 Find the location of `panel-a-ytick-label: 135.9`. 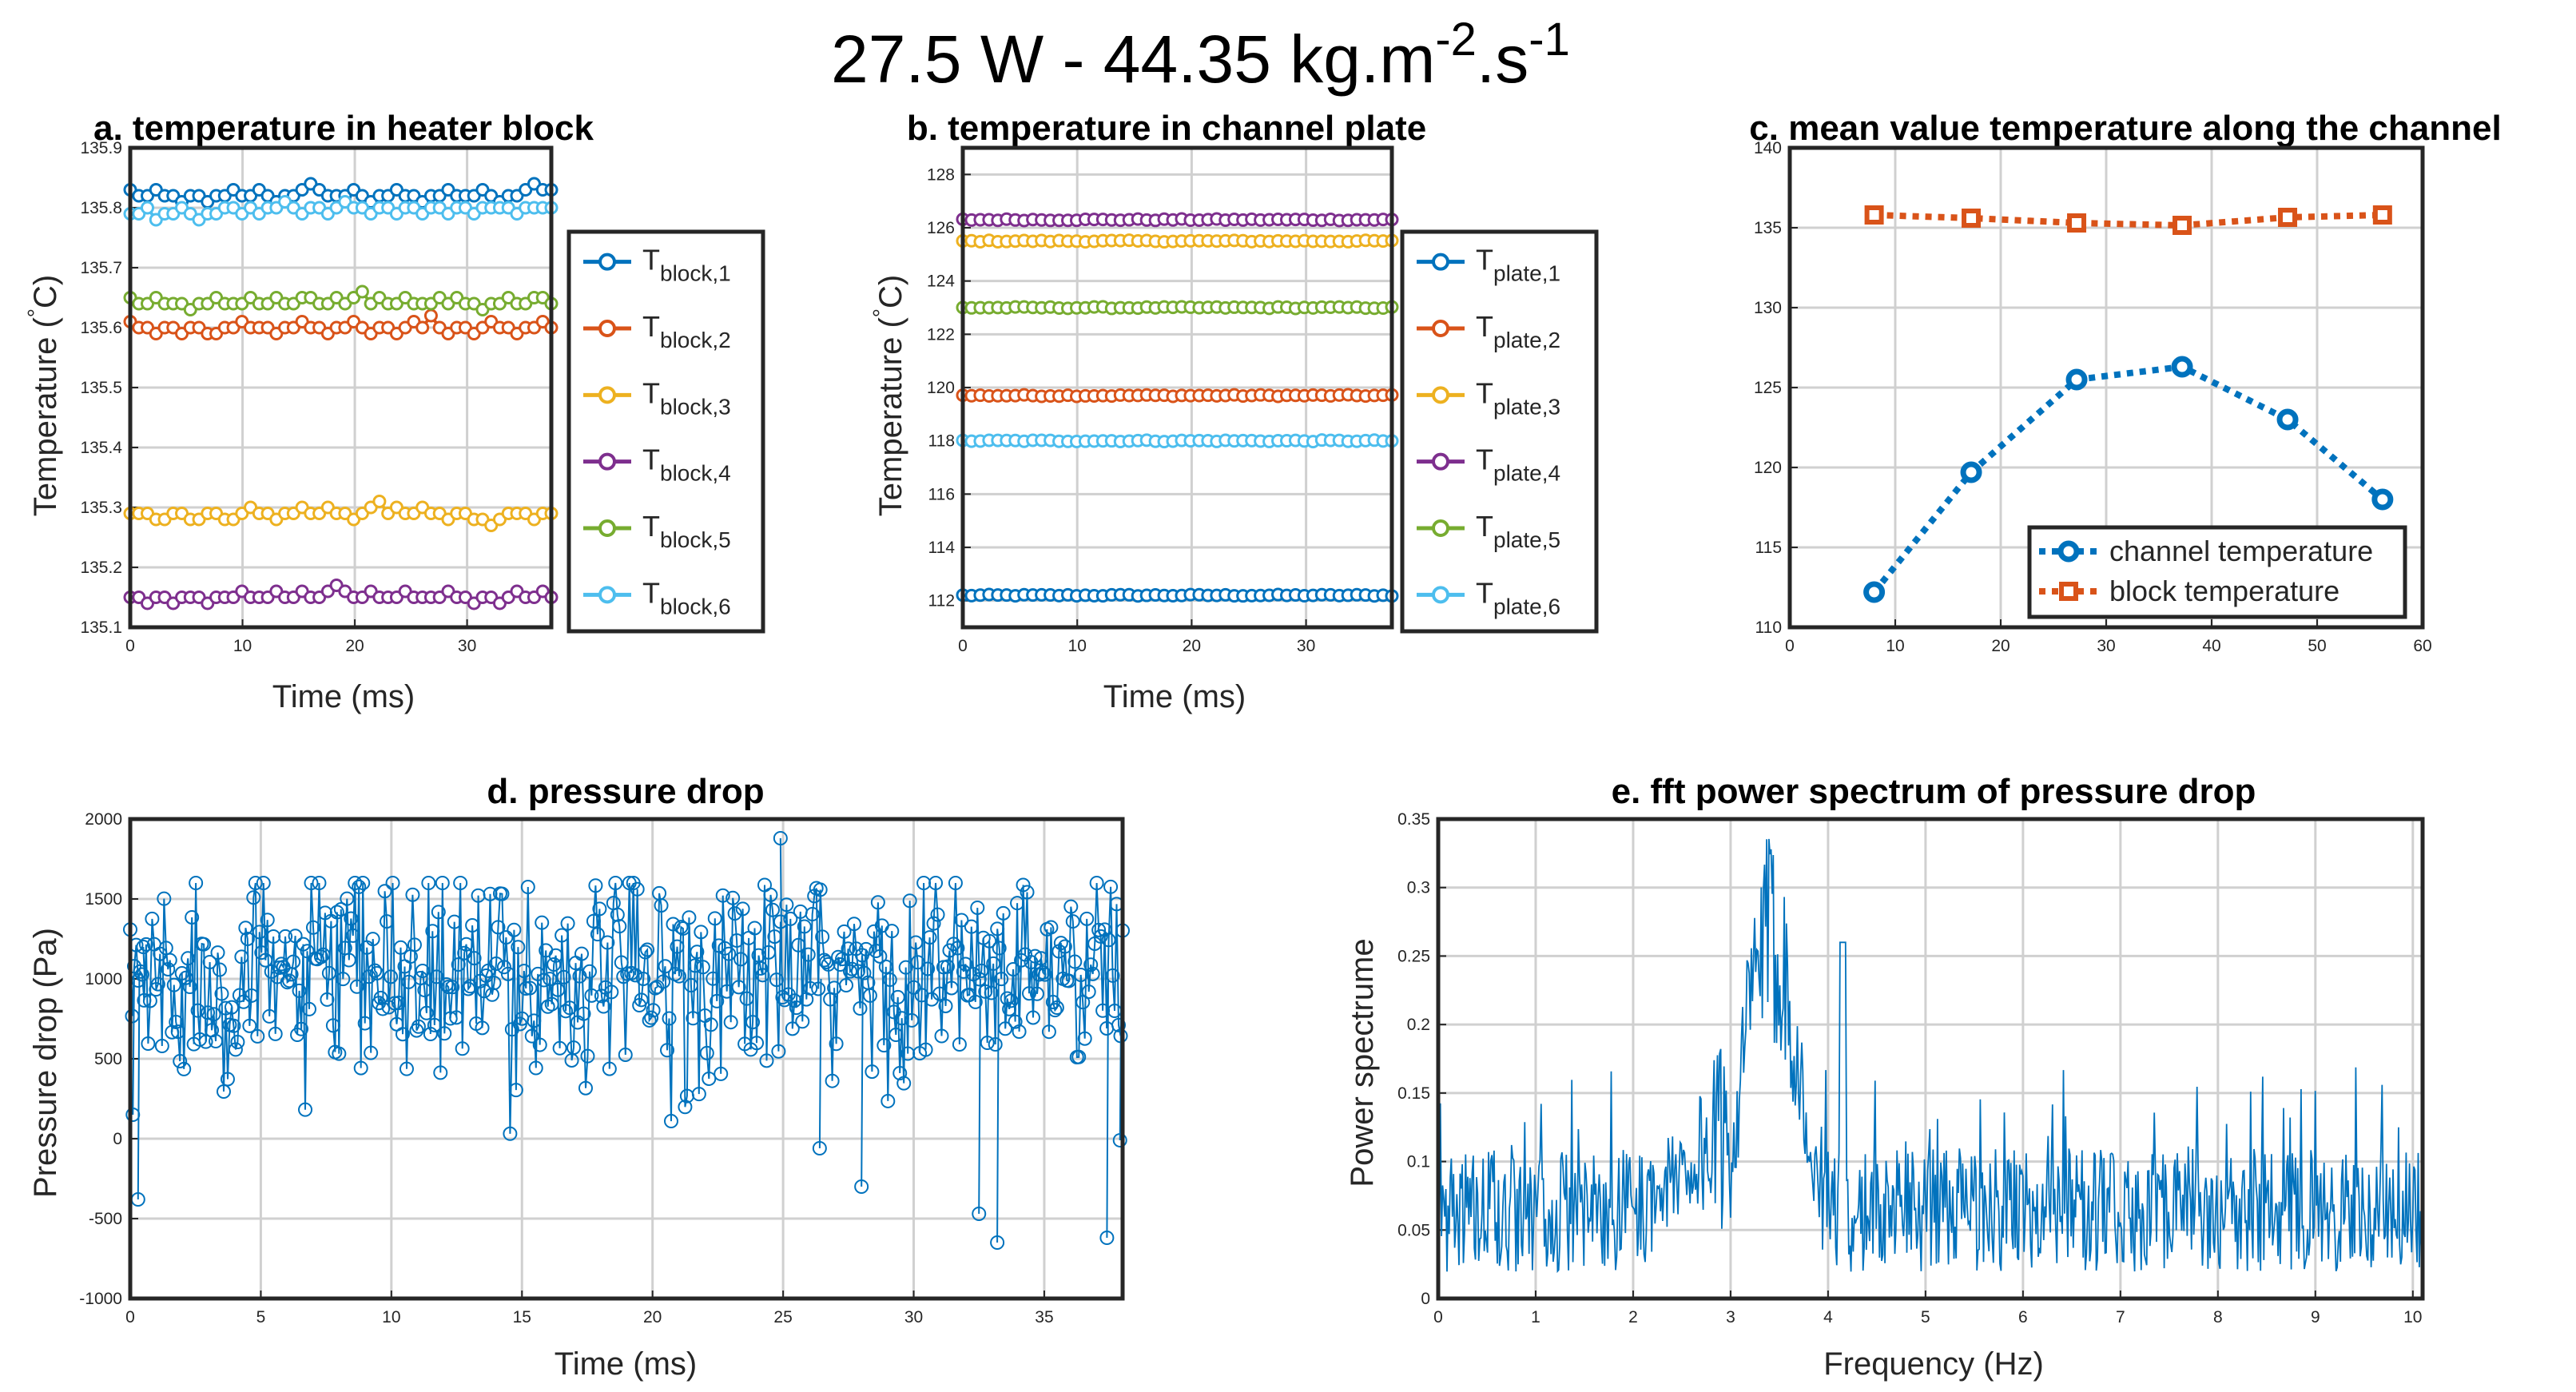

panel-a-ytick-label: 135.9 is located at coordinates (101, 148).